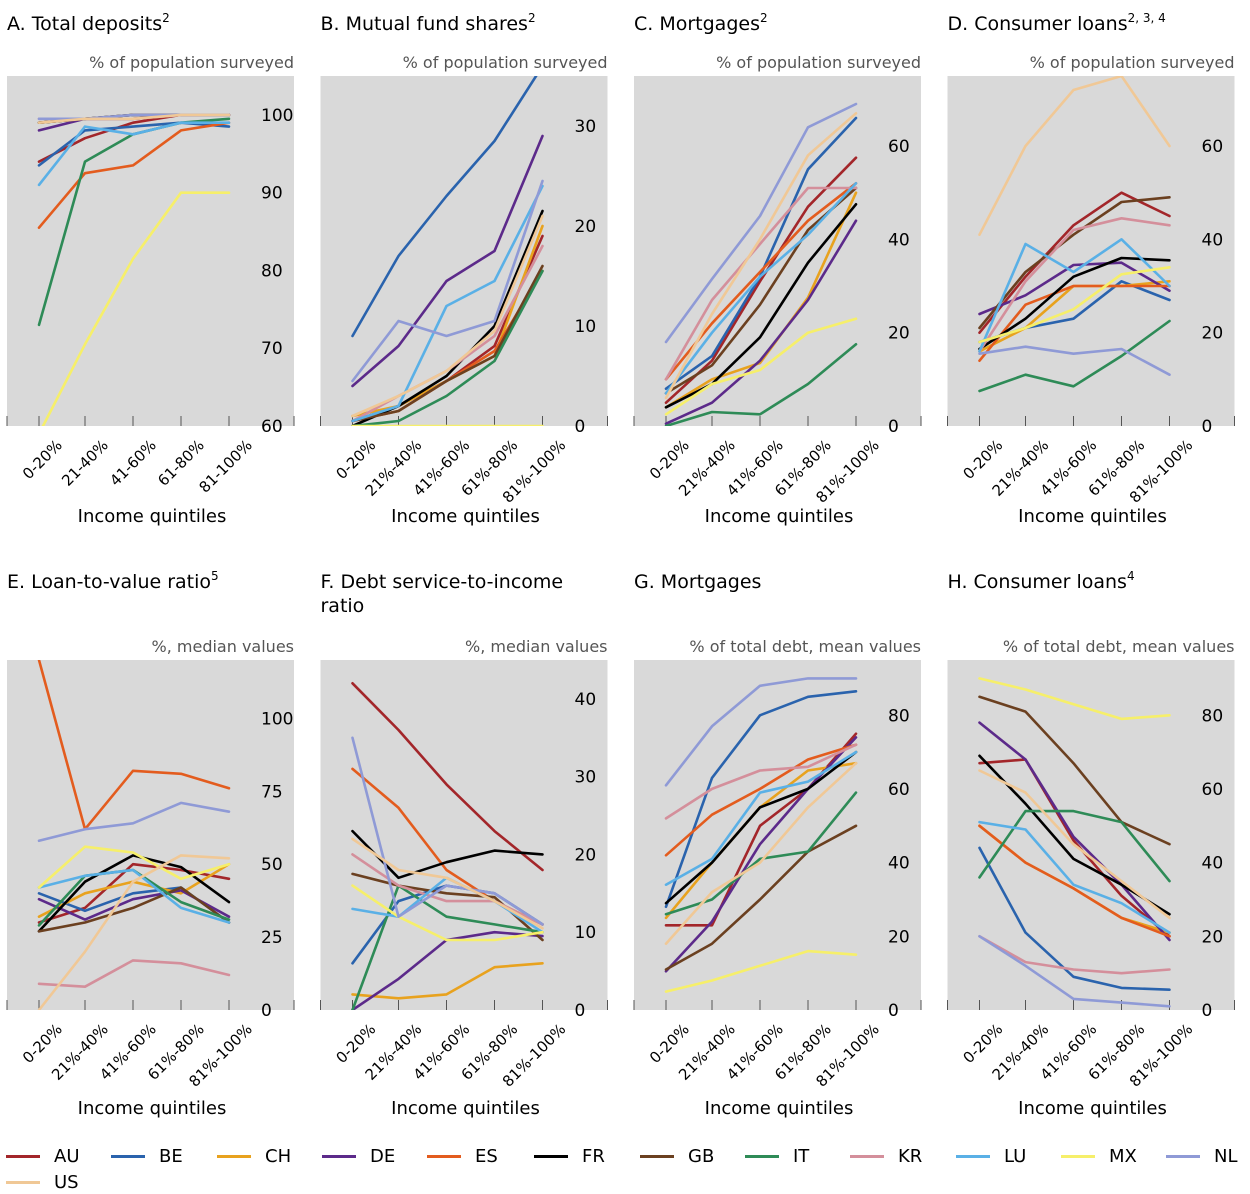 The image size is (1250, 1194). I want to click on y-tick-label: 30, so click(586, 778).